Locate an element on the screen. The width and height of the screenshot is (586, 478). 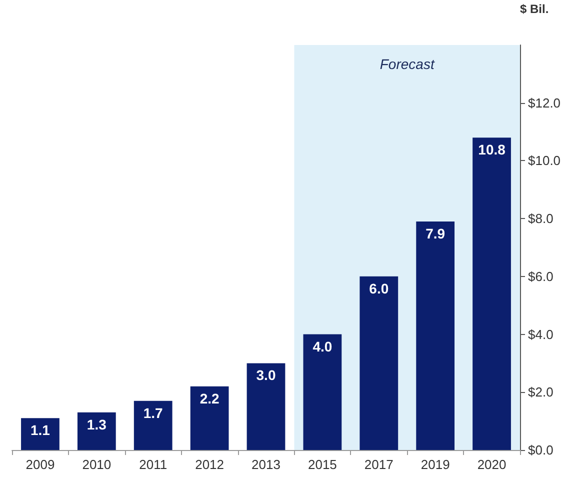
data-label: 6.0 is located at coordinates (379, 288).